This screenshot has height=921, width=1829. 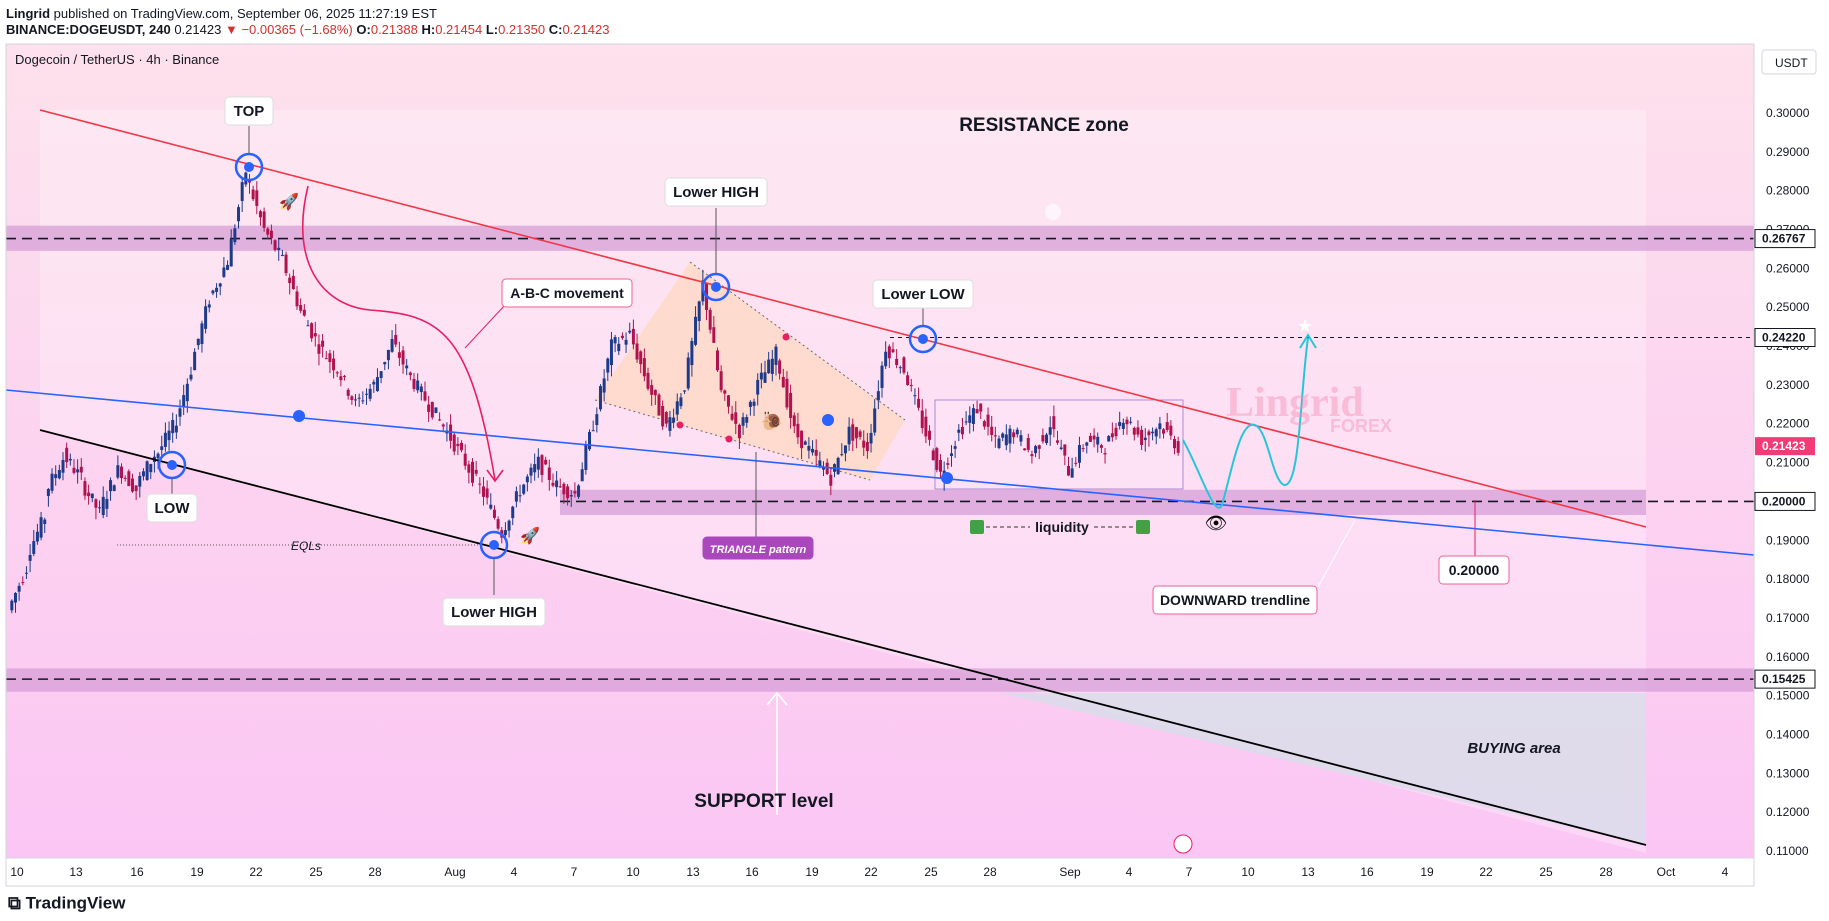 I want to click on high-value: 0.21454, so click(x=459, y=29).